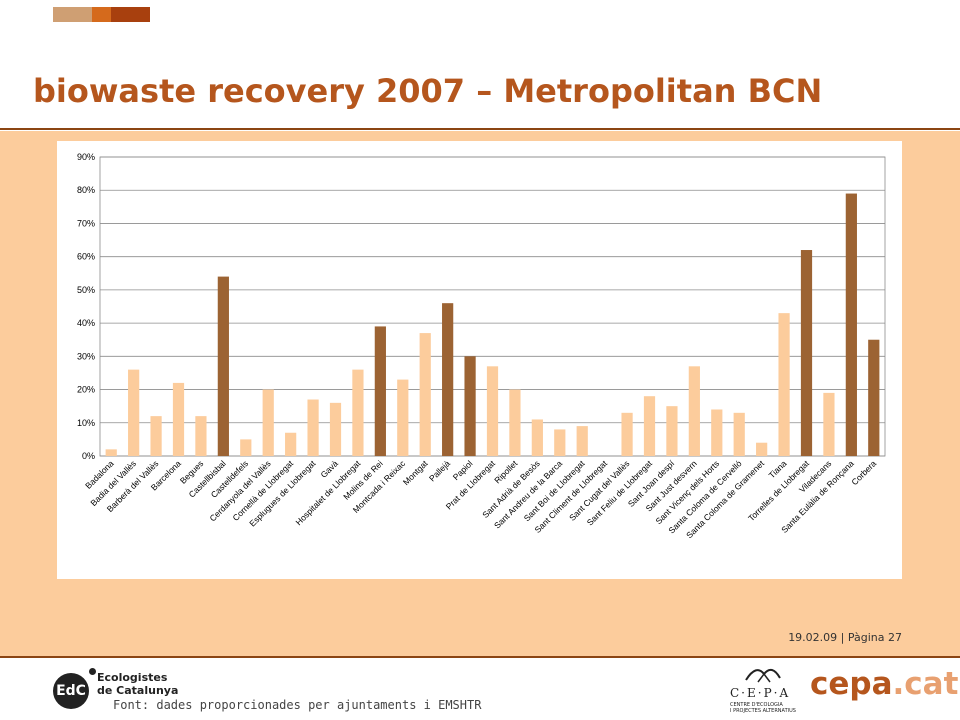 The height and width of the screenshot is (720, 960). I want to click on edc-dot-icon, so click(92, 671).